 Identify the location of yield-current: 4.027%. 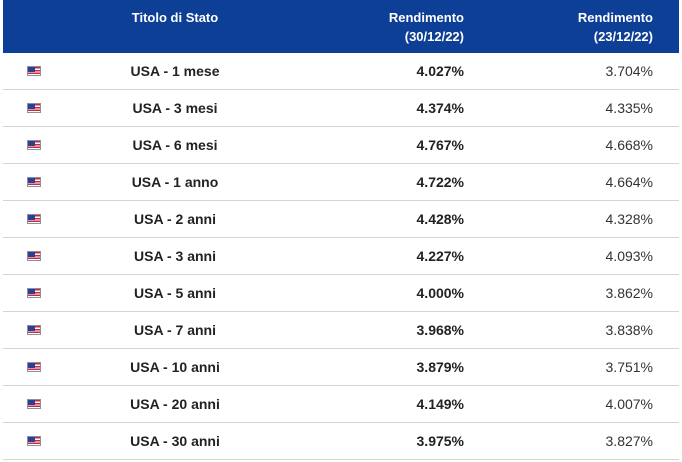
(440, 71).